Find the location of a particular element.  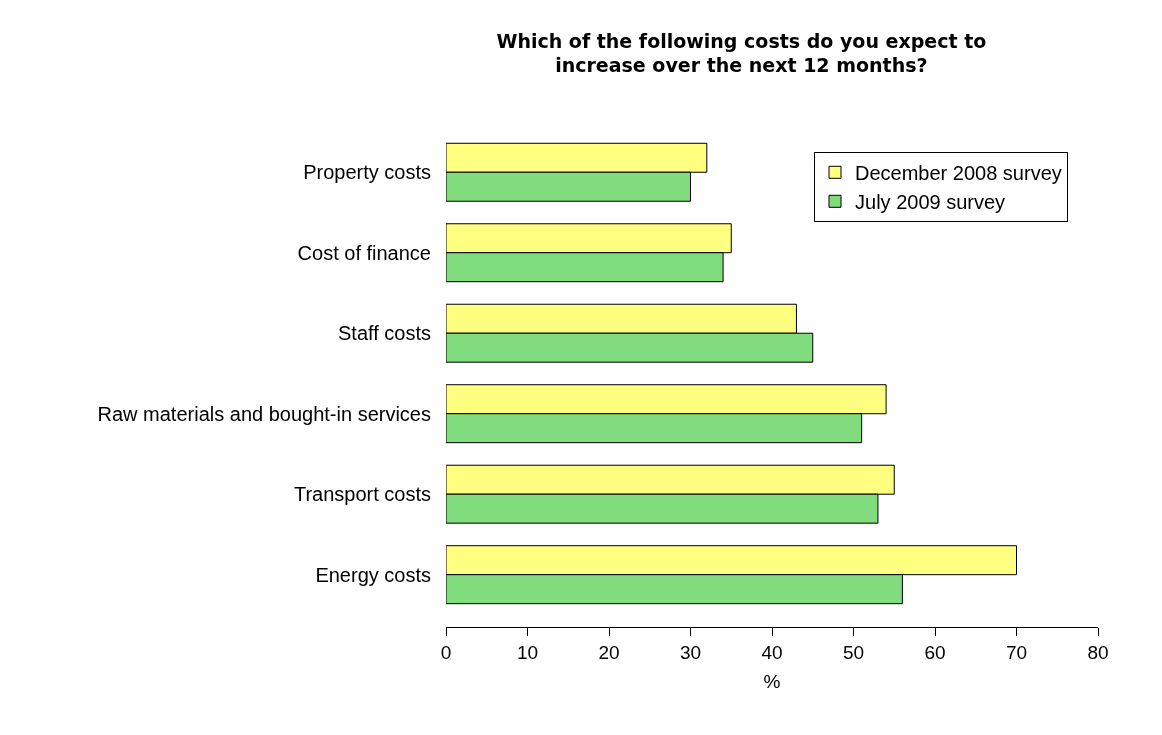

y-tick-label: Energy costs is located at coordinates (373, 574).